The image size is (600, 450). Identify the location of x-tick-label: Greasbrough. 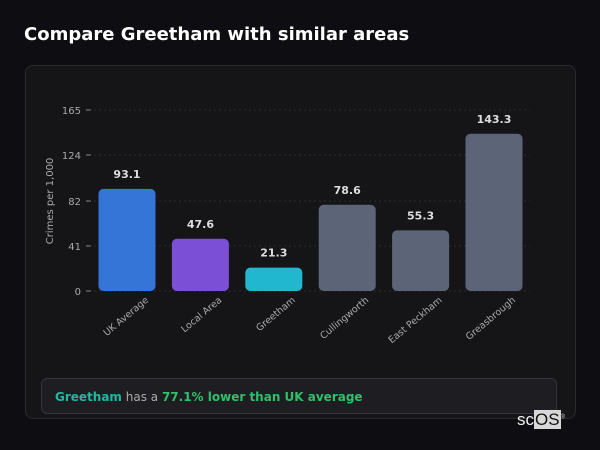
(491, 319).